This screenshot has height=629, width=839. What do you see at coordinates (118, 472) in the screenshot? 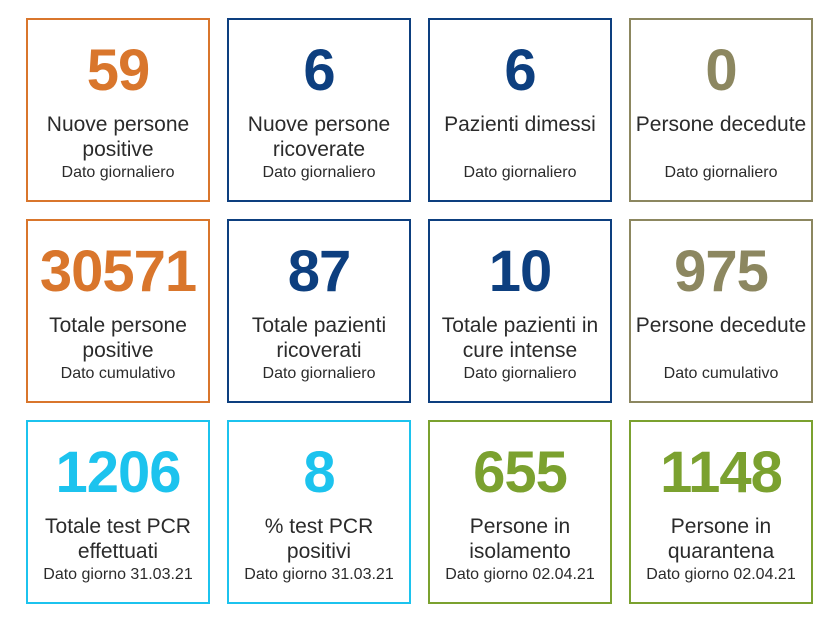
I see `tile-value: 1206` at bounding box center [118, 472].